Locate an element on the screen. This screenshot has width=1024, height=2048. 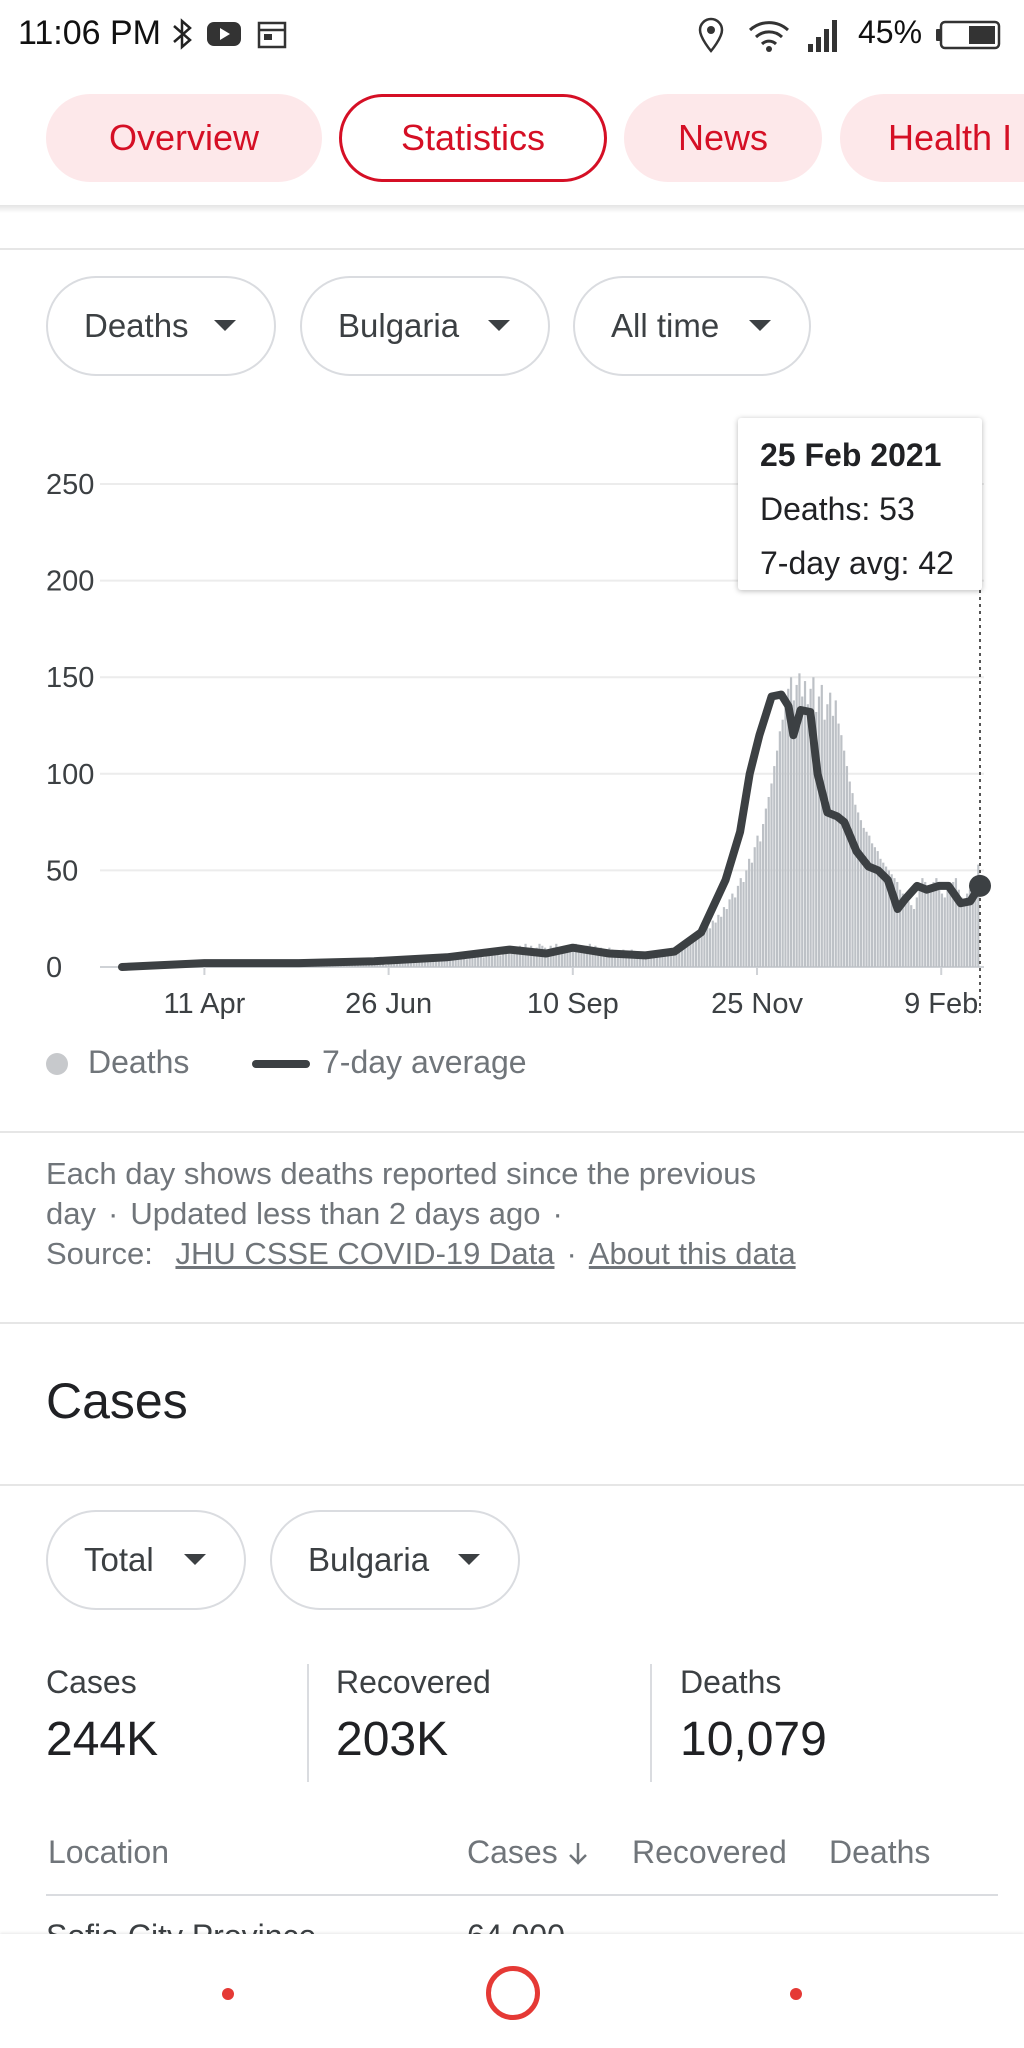
bluetooth-icon is located at coordinates (182, 36).